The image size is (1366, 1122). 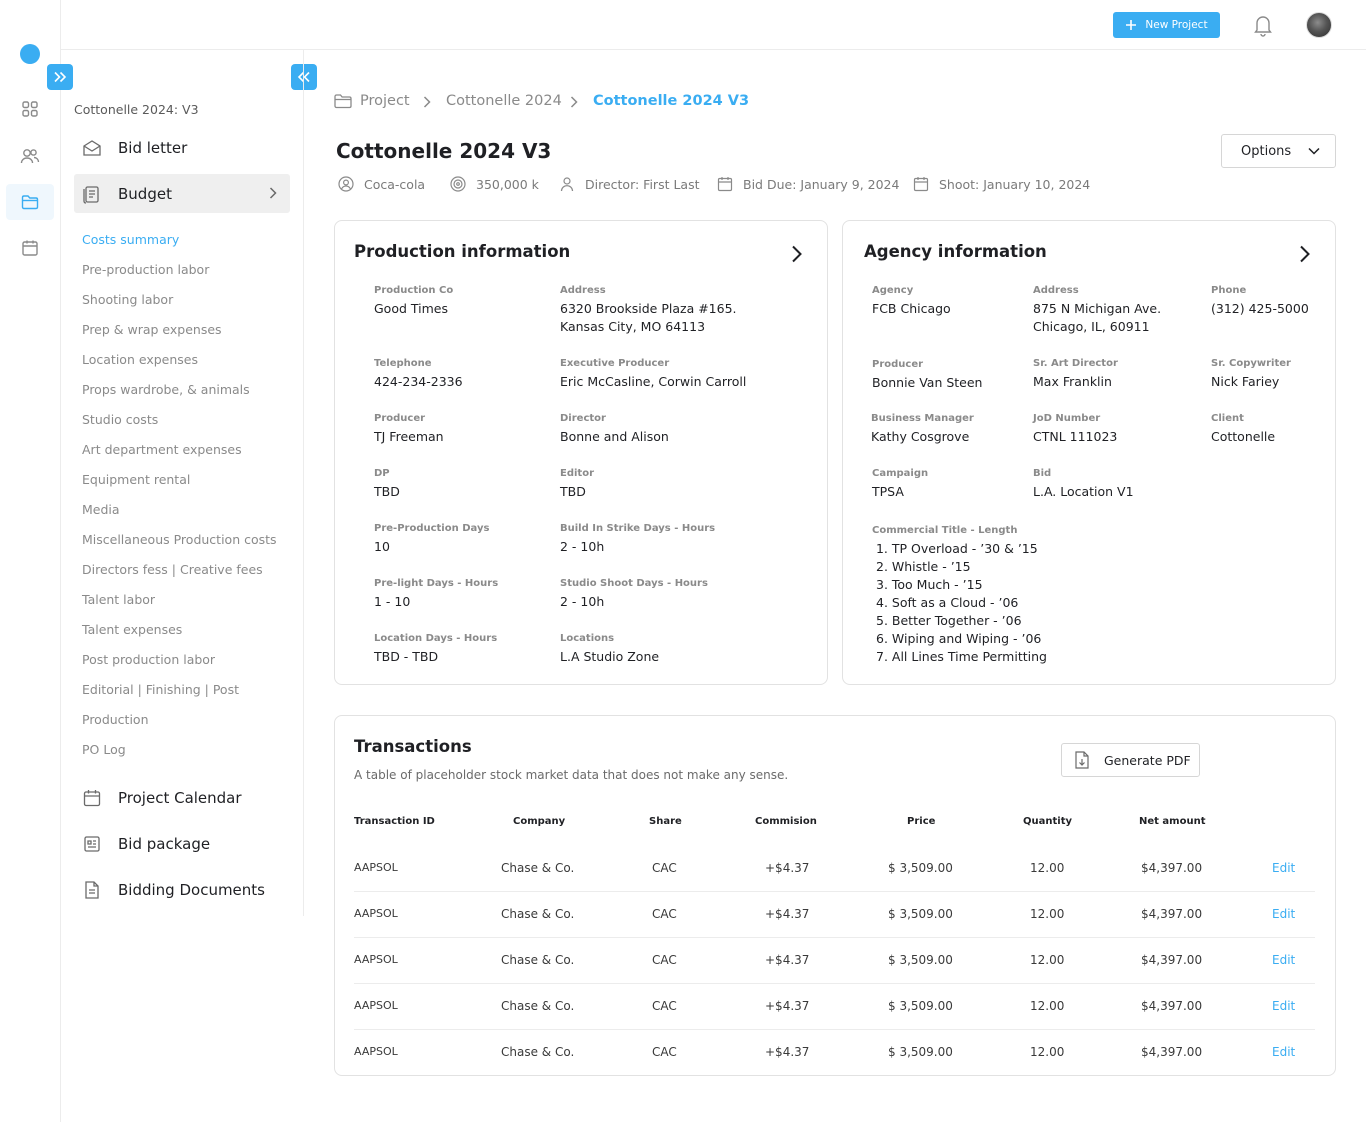 What do you see at coordinates (101, 509) in the screenshot?
I see `sidebar-sub-item: Media` at bounding box center [101, 509].